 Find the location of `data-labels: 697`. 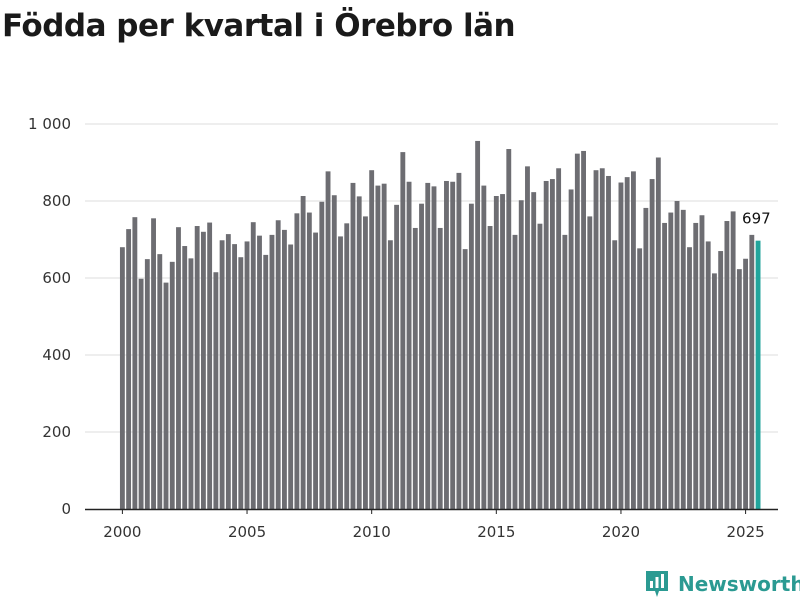

data-labels: 697 is located at coordinates (756, 219).